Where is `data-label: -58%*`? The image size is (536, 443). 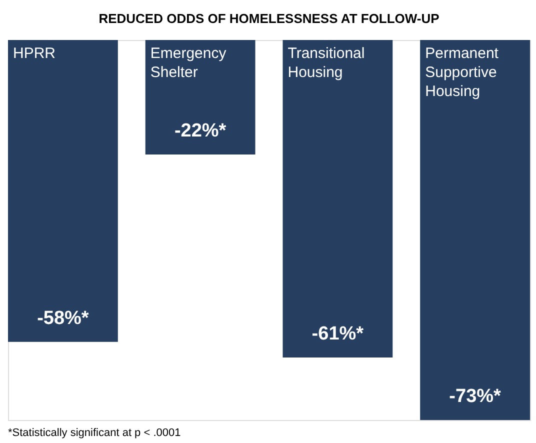 data-label: -58%* is located at coordinates (63, 318).